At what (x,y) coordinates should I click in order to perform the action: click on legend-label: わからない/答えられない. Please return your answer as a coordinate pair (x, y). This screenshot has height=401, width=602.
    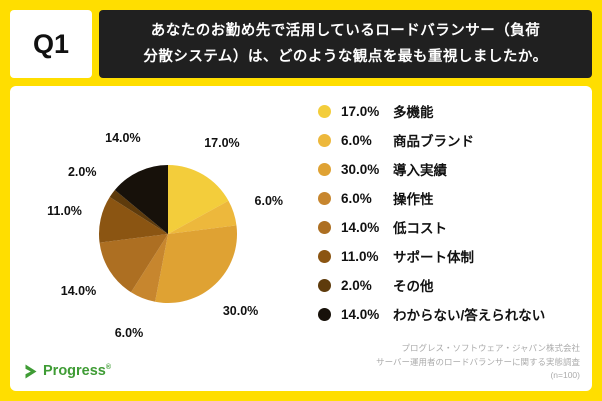
    Looking at the image, I should click on (469, 315).